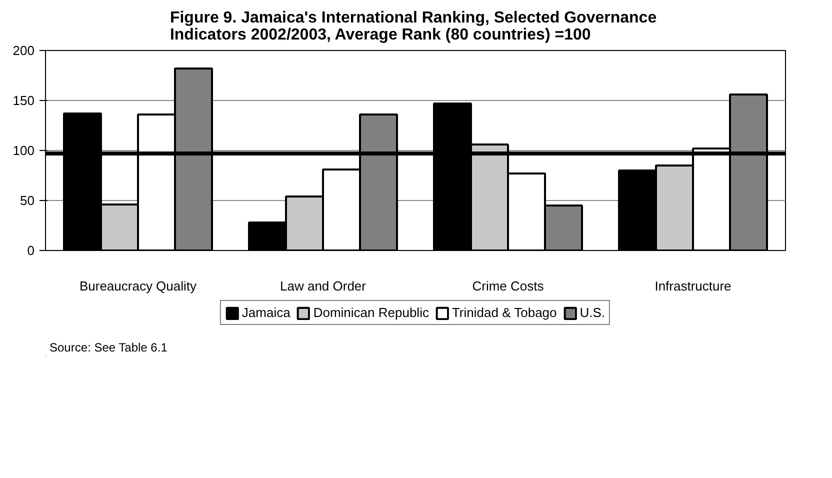 The height and width of the screenshot is (478, 832). Describe the element at coordinates (109, 347) in the screenshot. I see `source-note: Source: See Table 6.1` at that location.